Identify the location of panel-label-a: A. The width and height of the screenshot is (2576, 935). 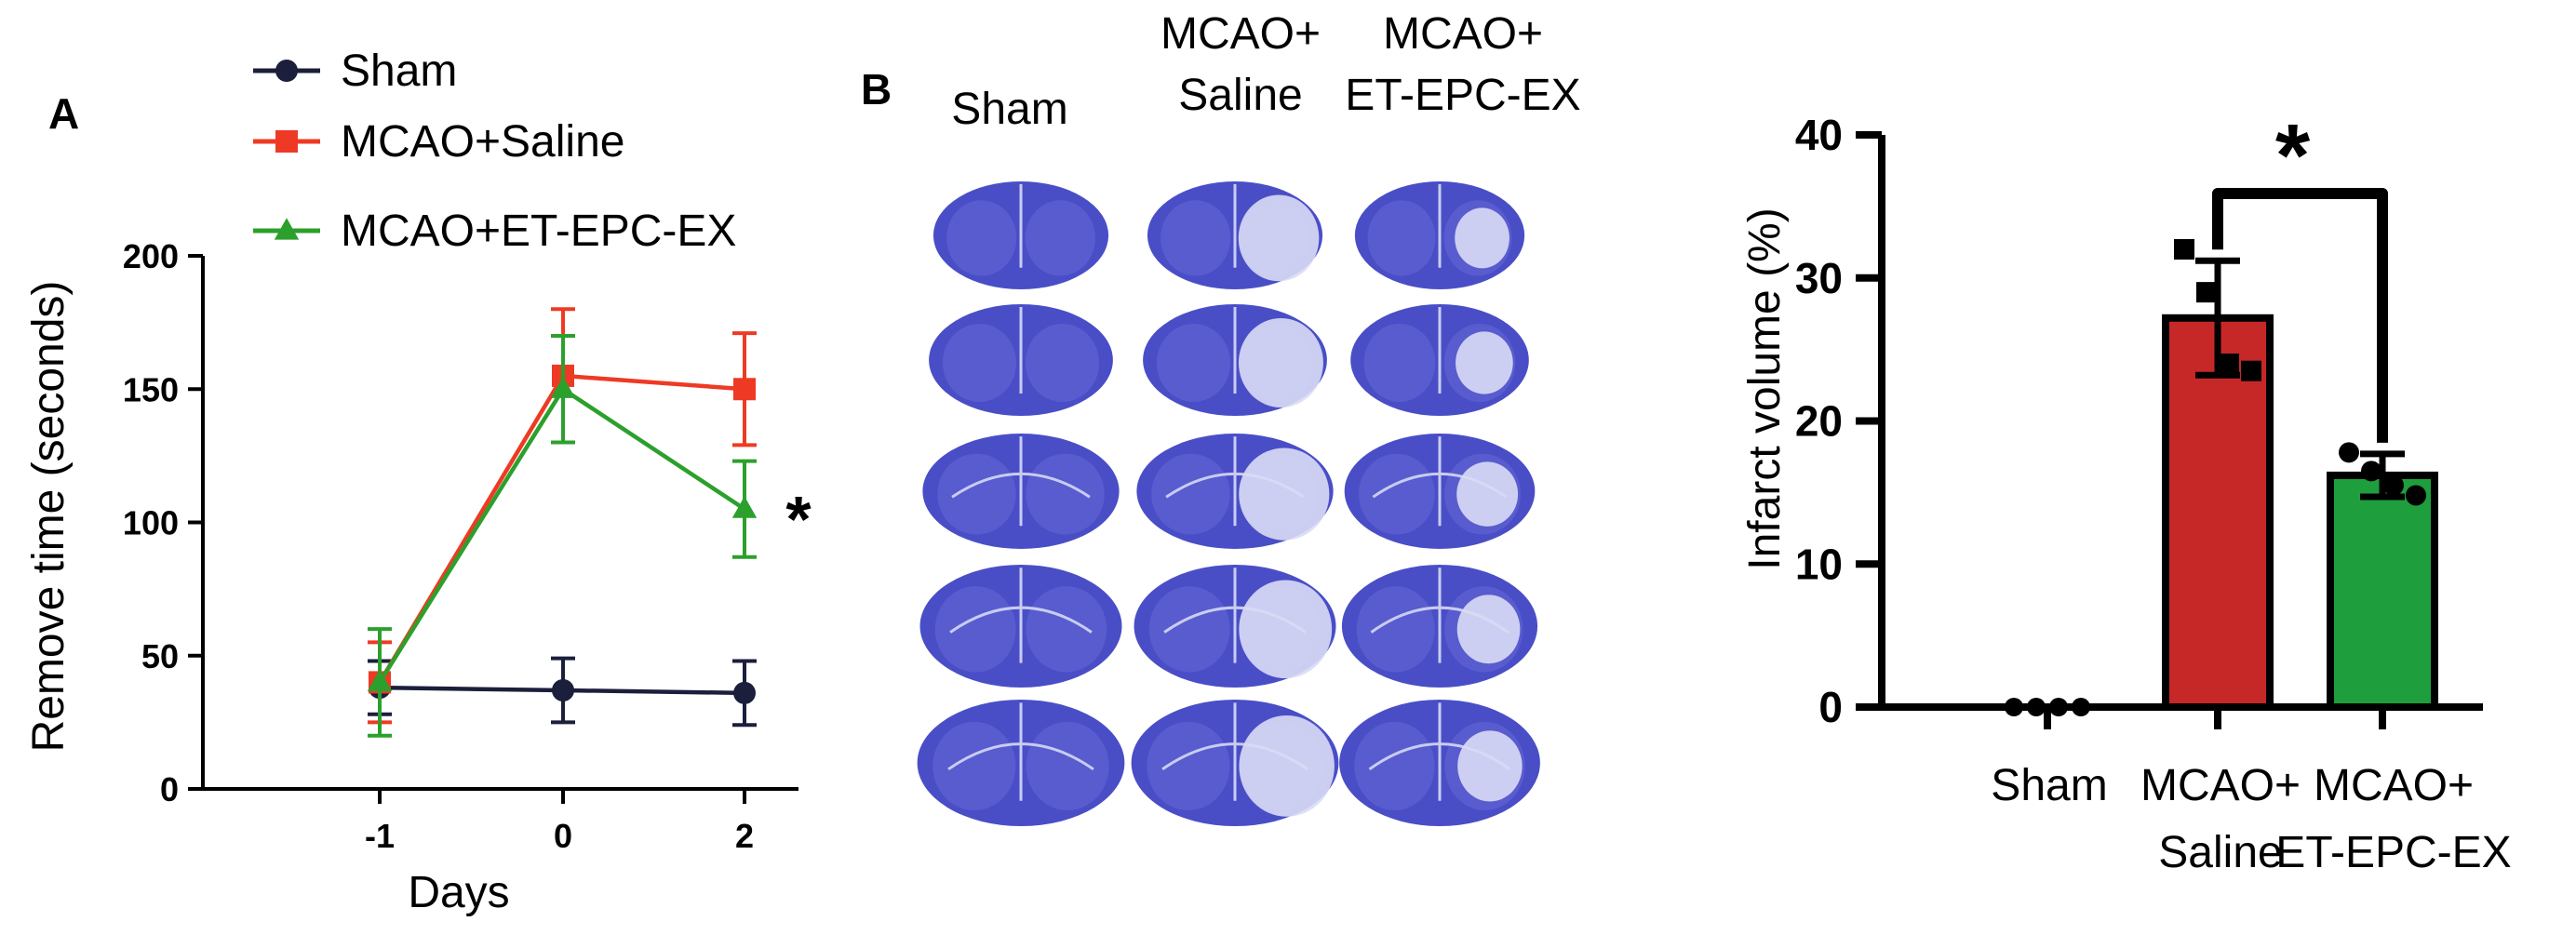
(63, 113).